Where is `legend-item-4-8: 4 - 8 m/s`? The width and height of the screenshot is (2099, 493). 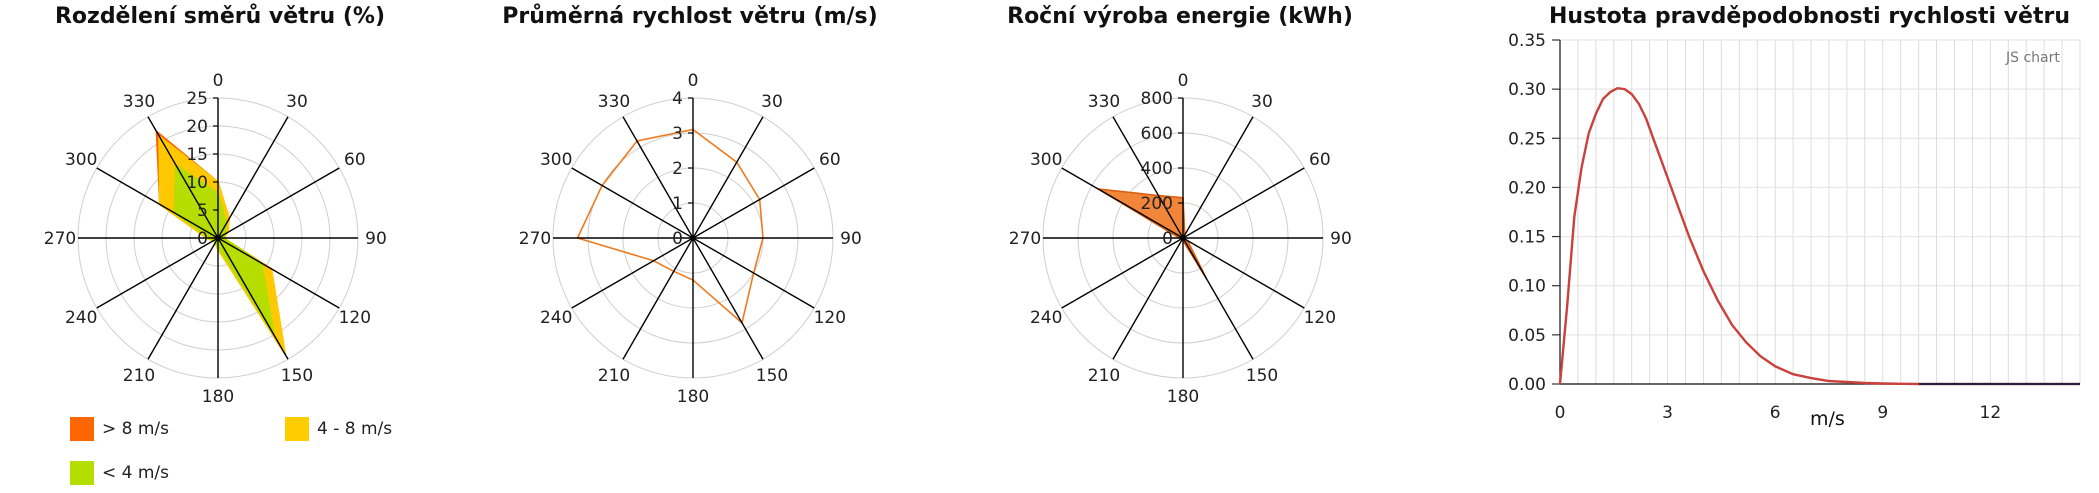
legend-item-4-8: 4 - 8 m/s is located at coordinates (338, 429).